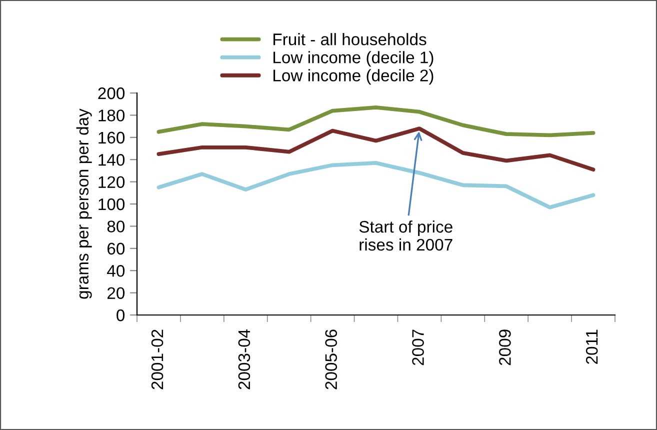 This screenshot has height=430, width=657. I want to click on x-tick-label: 2003-04, so click(244, 359).